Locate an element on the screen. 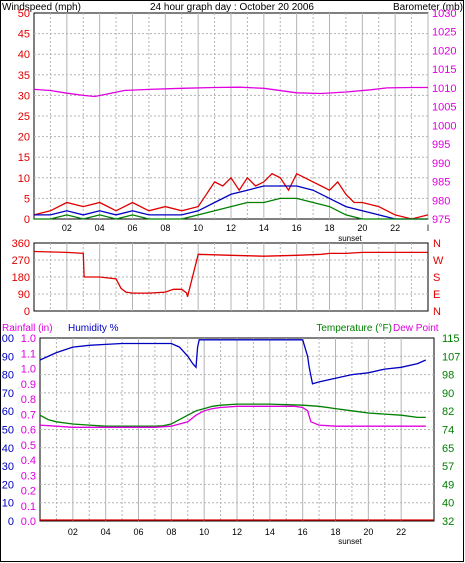 The height and width of the screenshot is (563, 465). wind-average-line is located at coordinates (231, 202).